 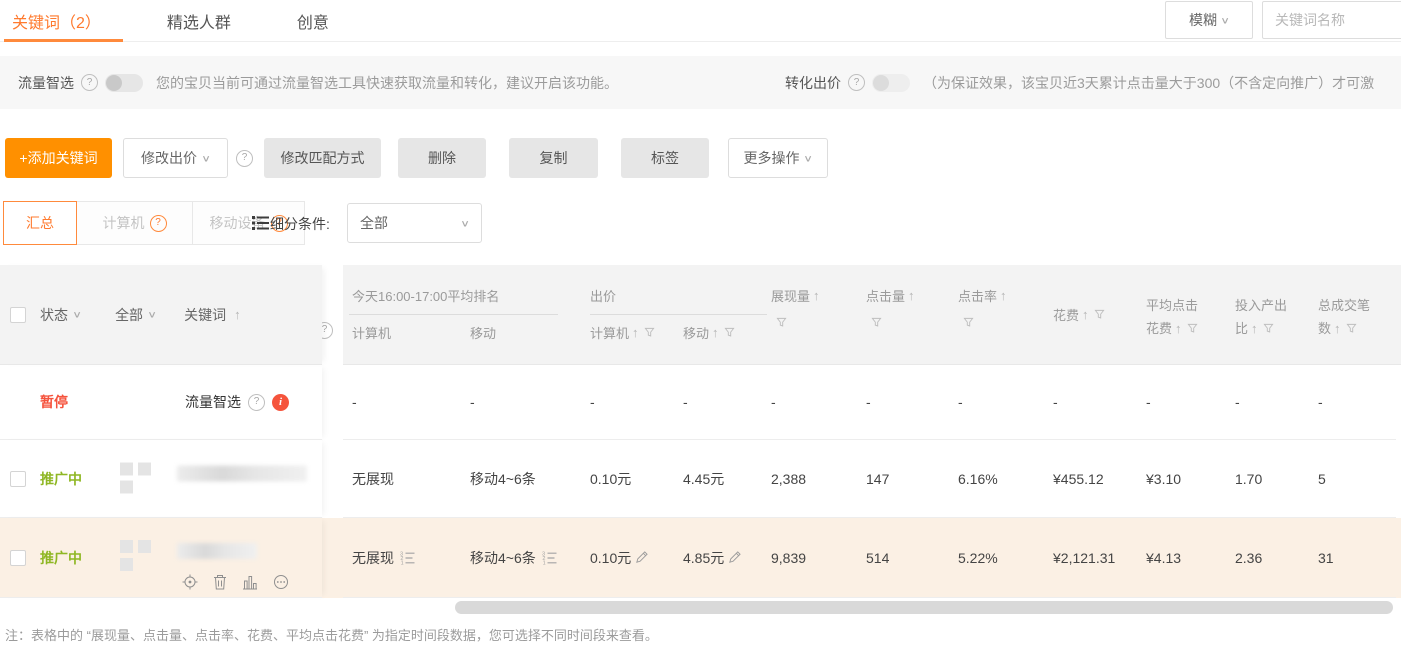 I want to click on header-group: 出价计算机 ↑ 移动 ↑, so click(x=680, y=314).